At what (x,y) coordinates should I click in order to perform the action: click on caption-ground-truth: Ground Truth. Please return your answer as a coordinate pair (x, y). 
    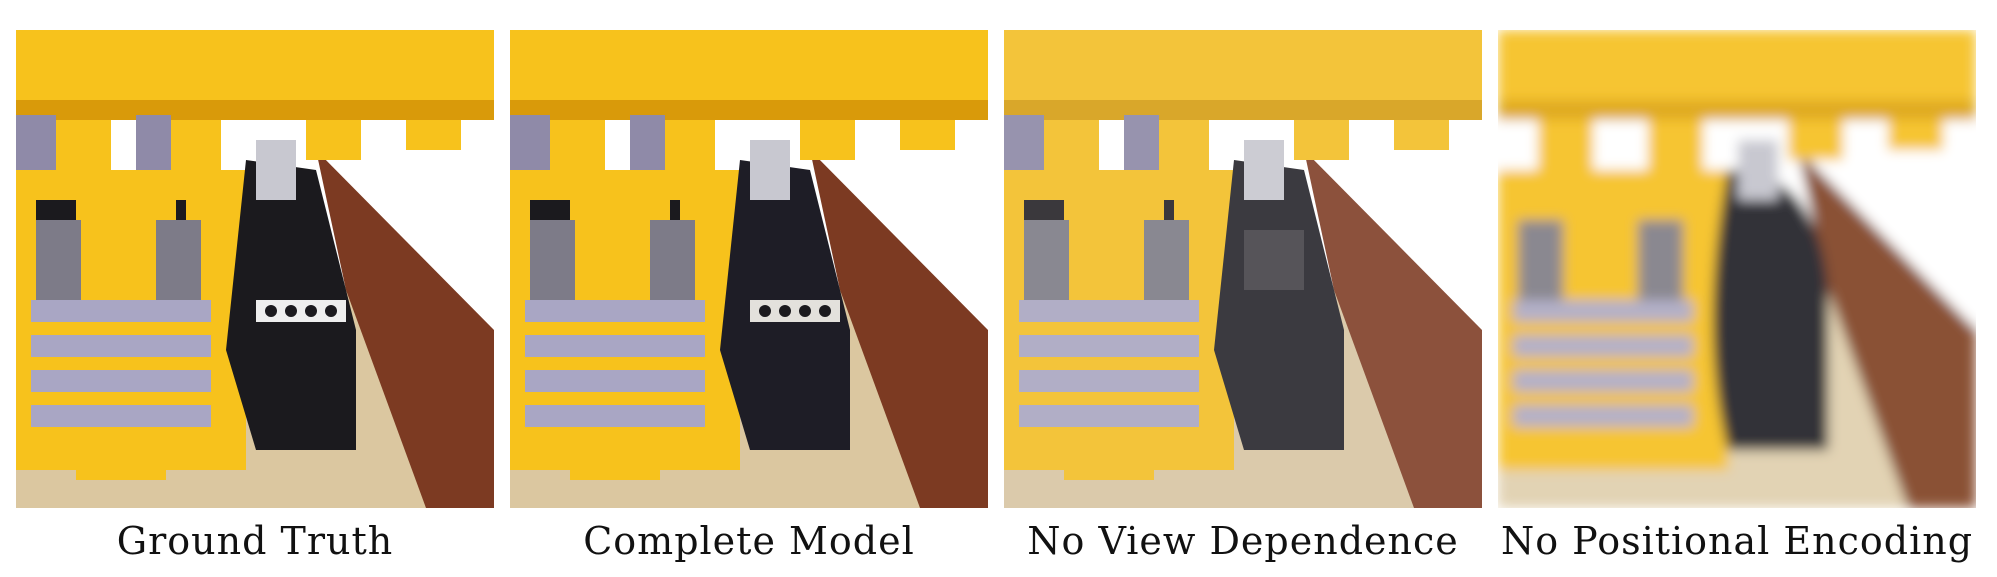
    Looking at the image, I should click on (255, 541).